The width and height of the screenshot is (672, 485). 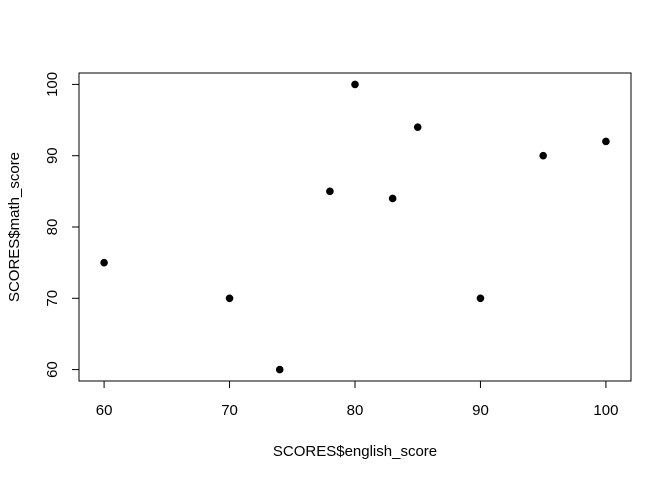 What do you see at coordinates (62, 225) in the screenshot?
I see `y-axis: 60 70 80 90 100` at bounding box center [62, 225].